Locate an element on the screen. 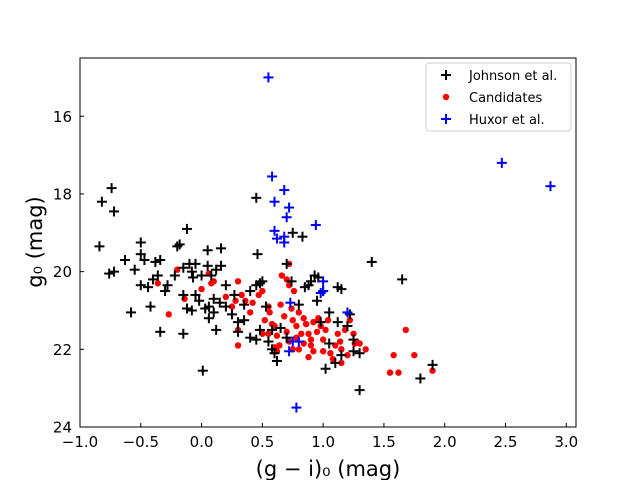 This screenshot has width=640, height=480. x-tick-label: 3.0 is located at coordinates (566, 442).